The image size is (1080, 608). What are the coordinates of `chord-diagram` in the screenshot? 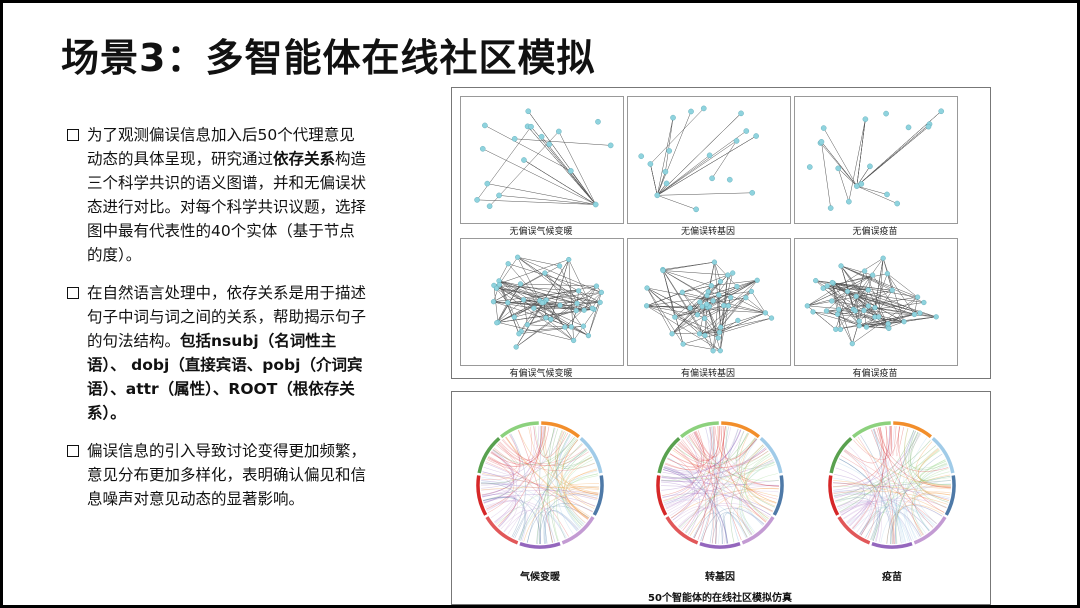 It's located at (892, 485).